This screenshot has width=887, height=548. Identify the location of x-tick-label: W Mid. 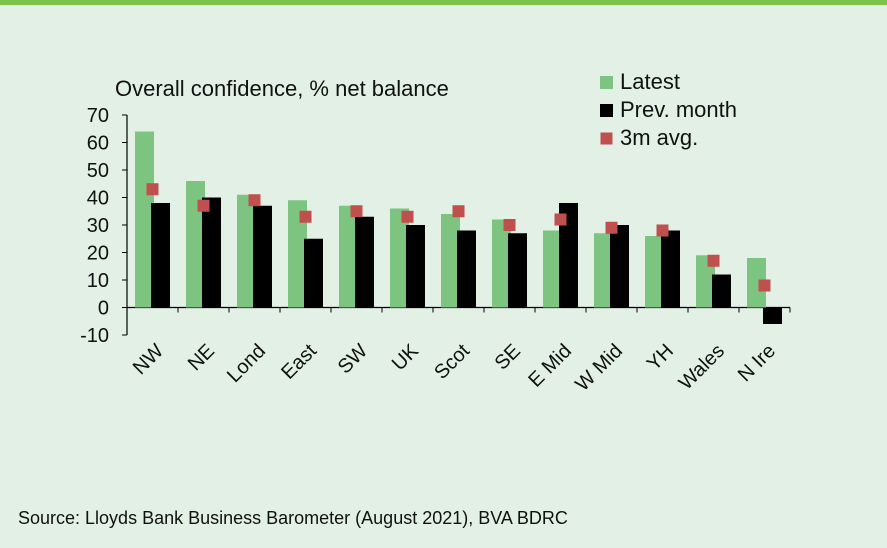
(599, 368).